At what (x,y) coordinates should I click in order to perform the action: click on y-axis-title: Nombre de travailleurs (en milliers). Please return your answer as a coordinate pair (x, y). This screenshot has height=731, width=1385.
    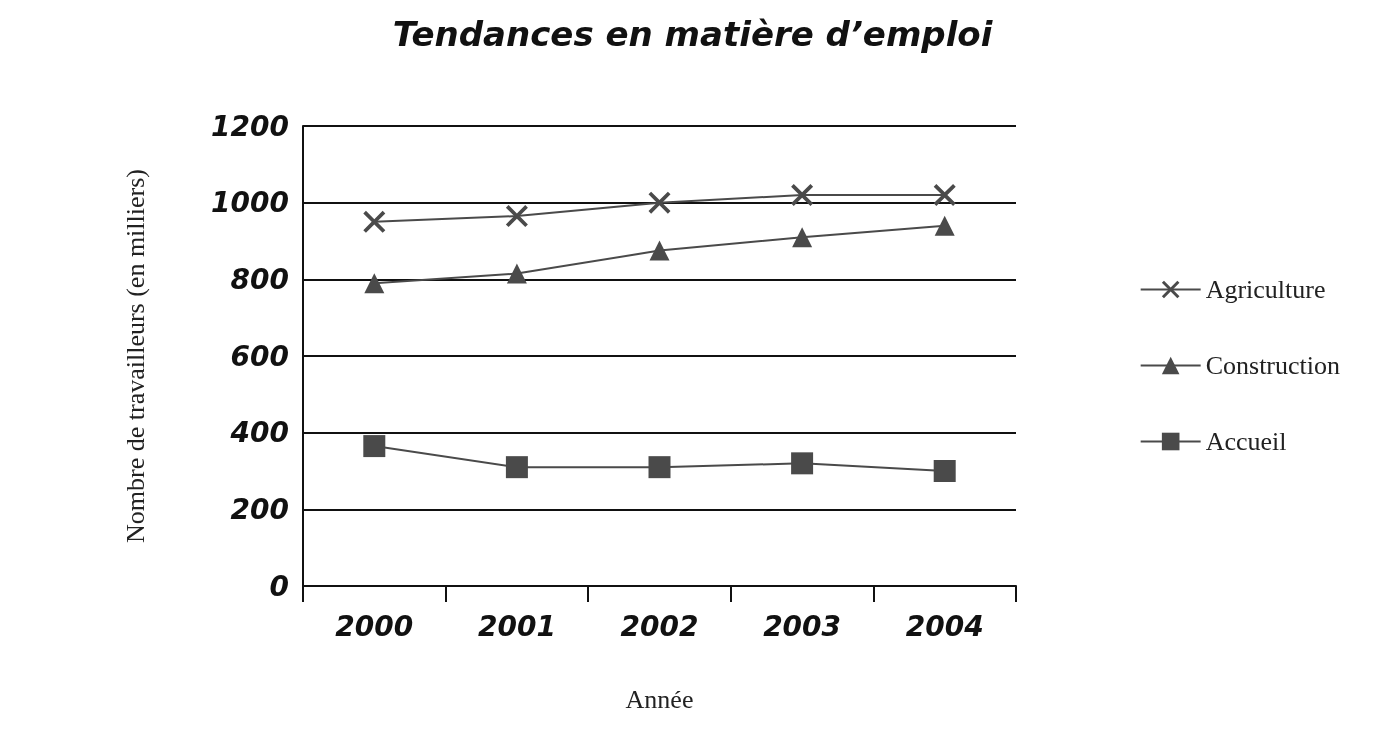
    Looking at the image, I should click on (135, 356).